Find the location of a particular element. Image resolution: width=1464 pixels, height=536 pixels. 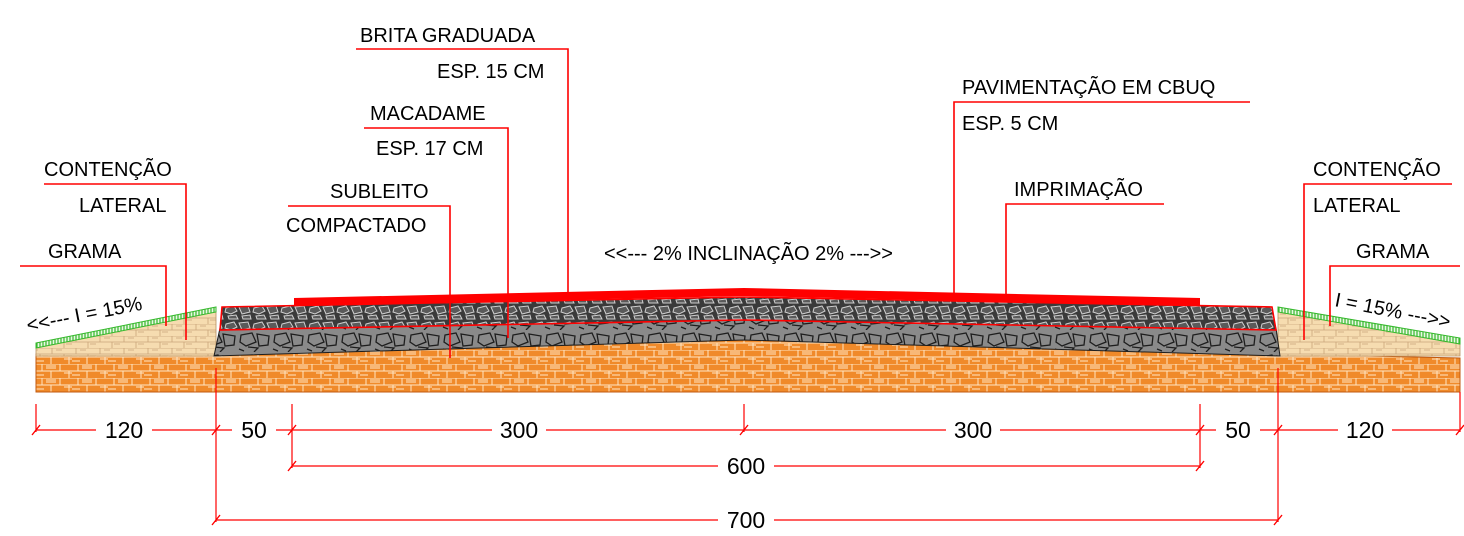

dim-300-right: 300 is located at coordinates (973, 430).